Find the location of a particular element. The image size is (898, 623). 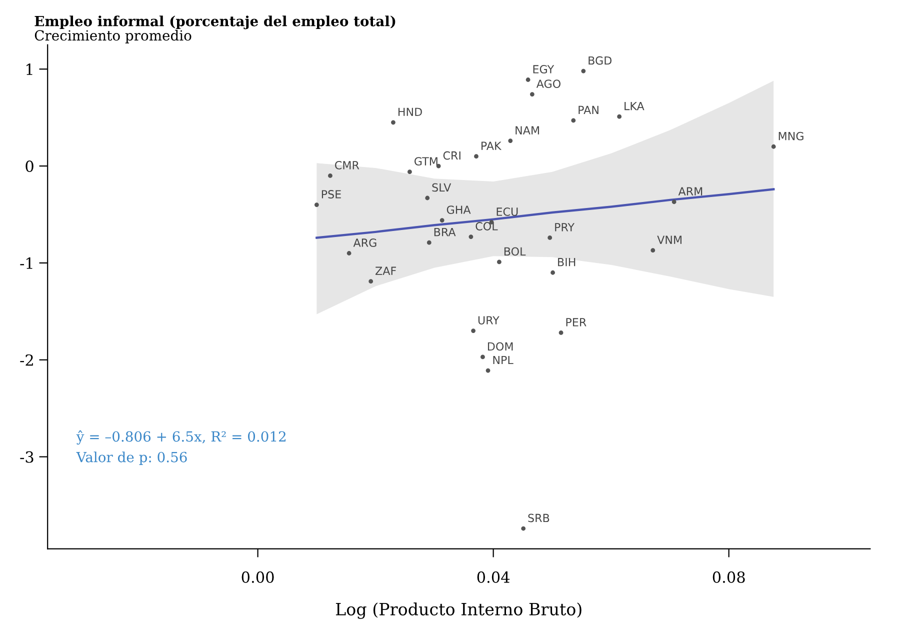

annotation: BRA is located at coordinates (445, 232).